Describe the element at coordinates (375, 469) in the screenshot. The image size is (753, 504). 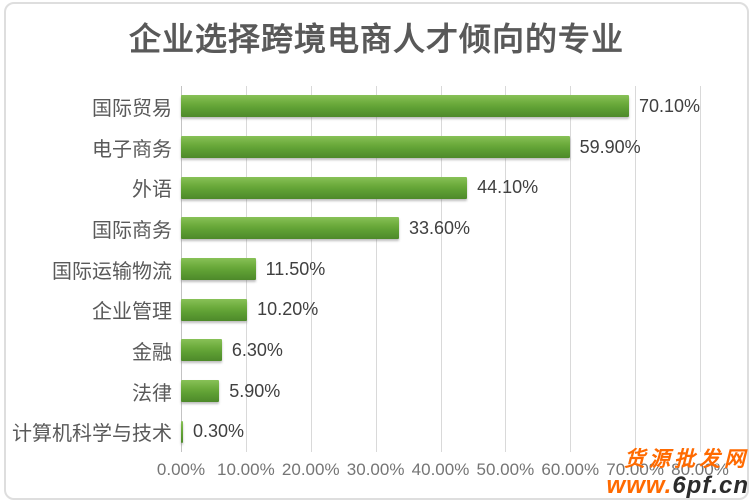
I see `x-tick-label: 30.00%` at that location.